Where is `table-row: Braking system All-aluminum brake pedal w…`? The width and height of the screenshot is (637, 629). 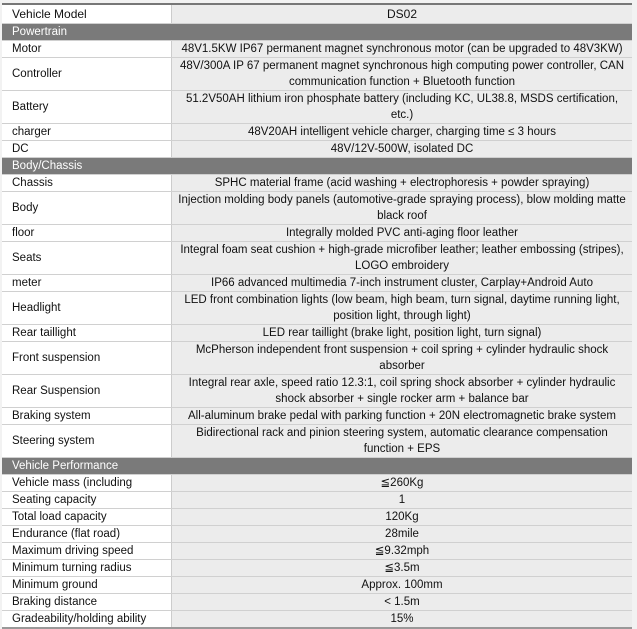
table-row: Braking system All-aluminum brake pedal w… is located at coordinates (317, 416).